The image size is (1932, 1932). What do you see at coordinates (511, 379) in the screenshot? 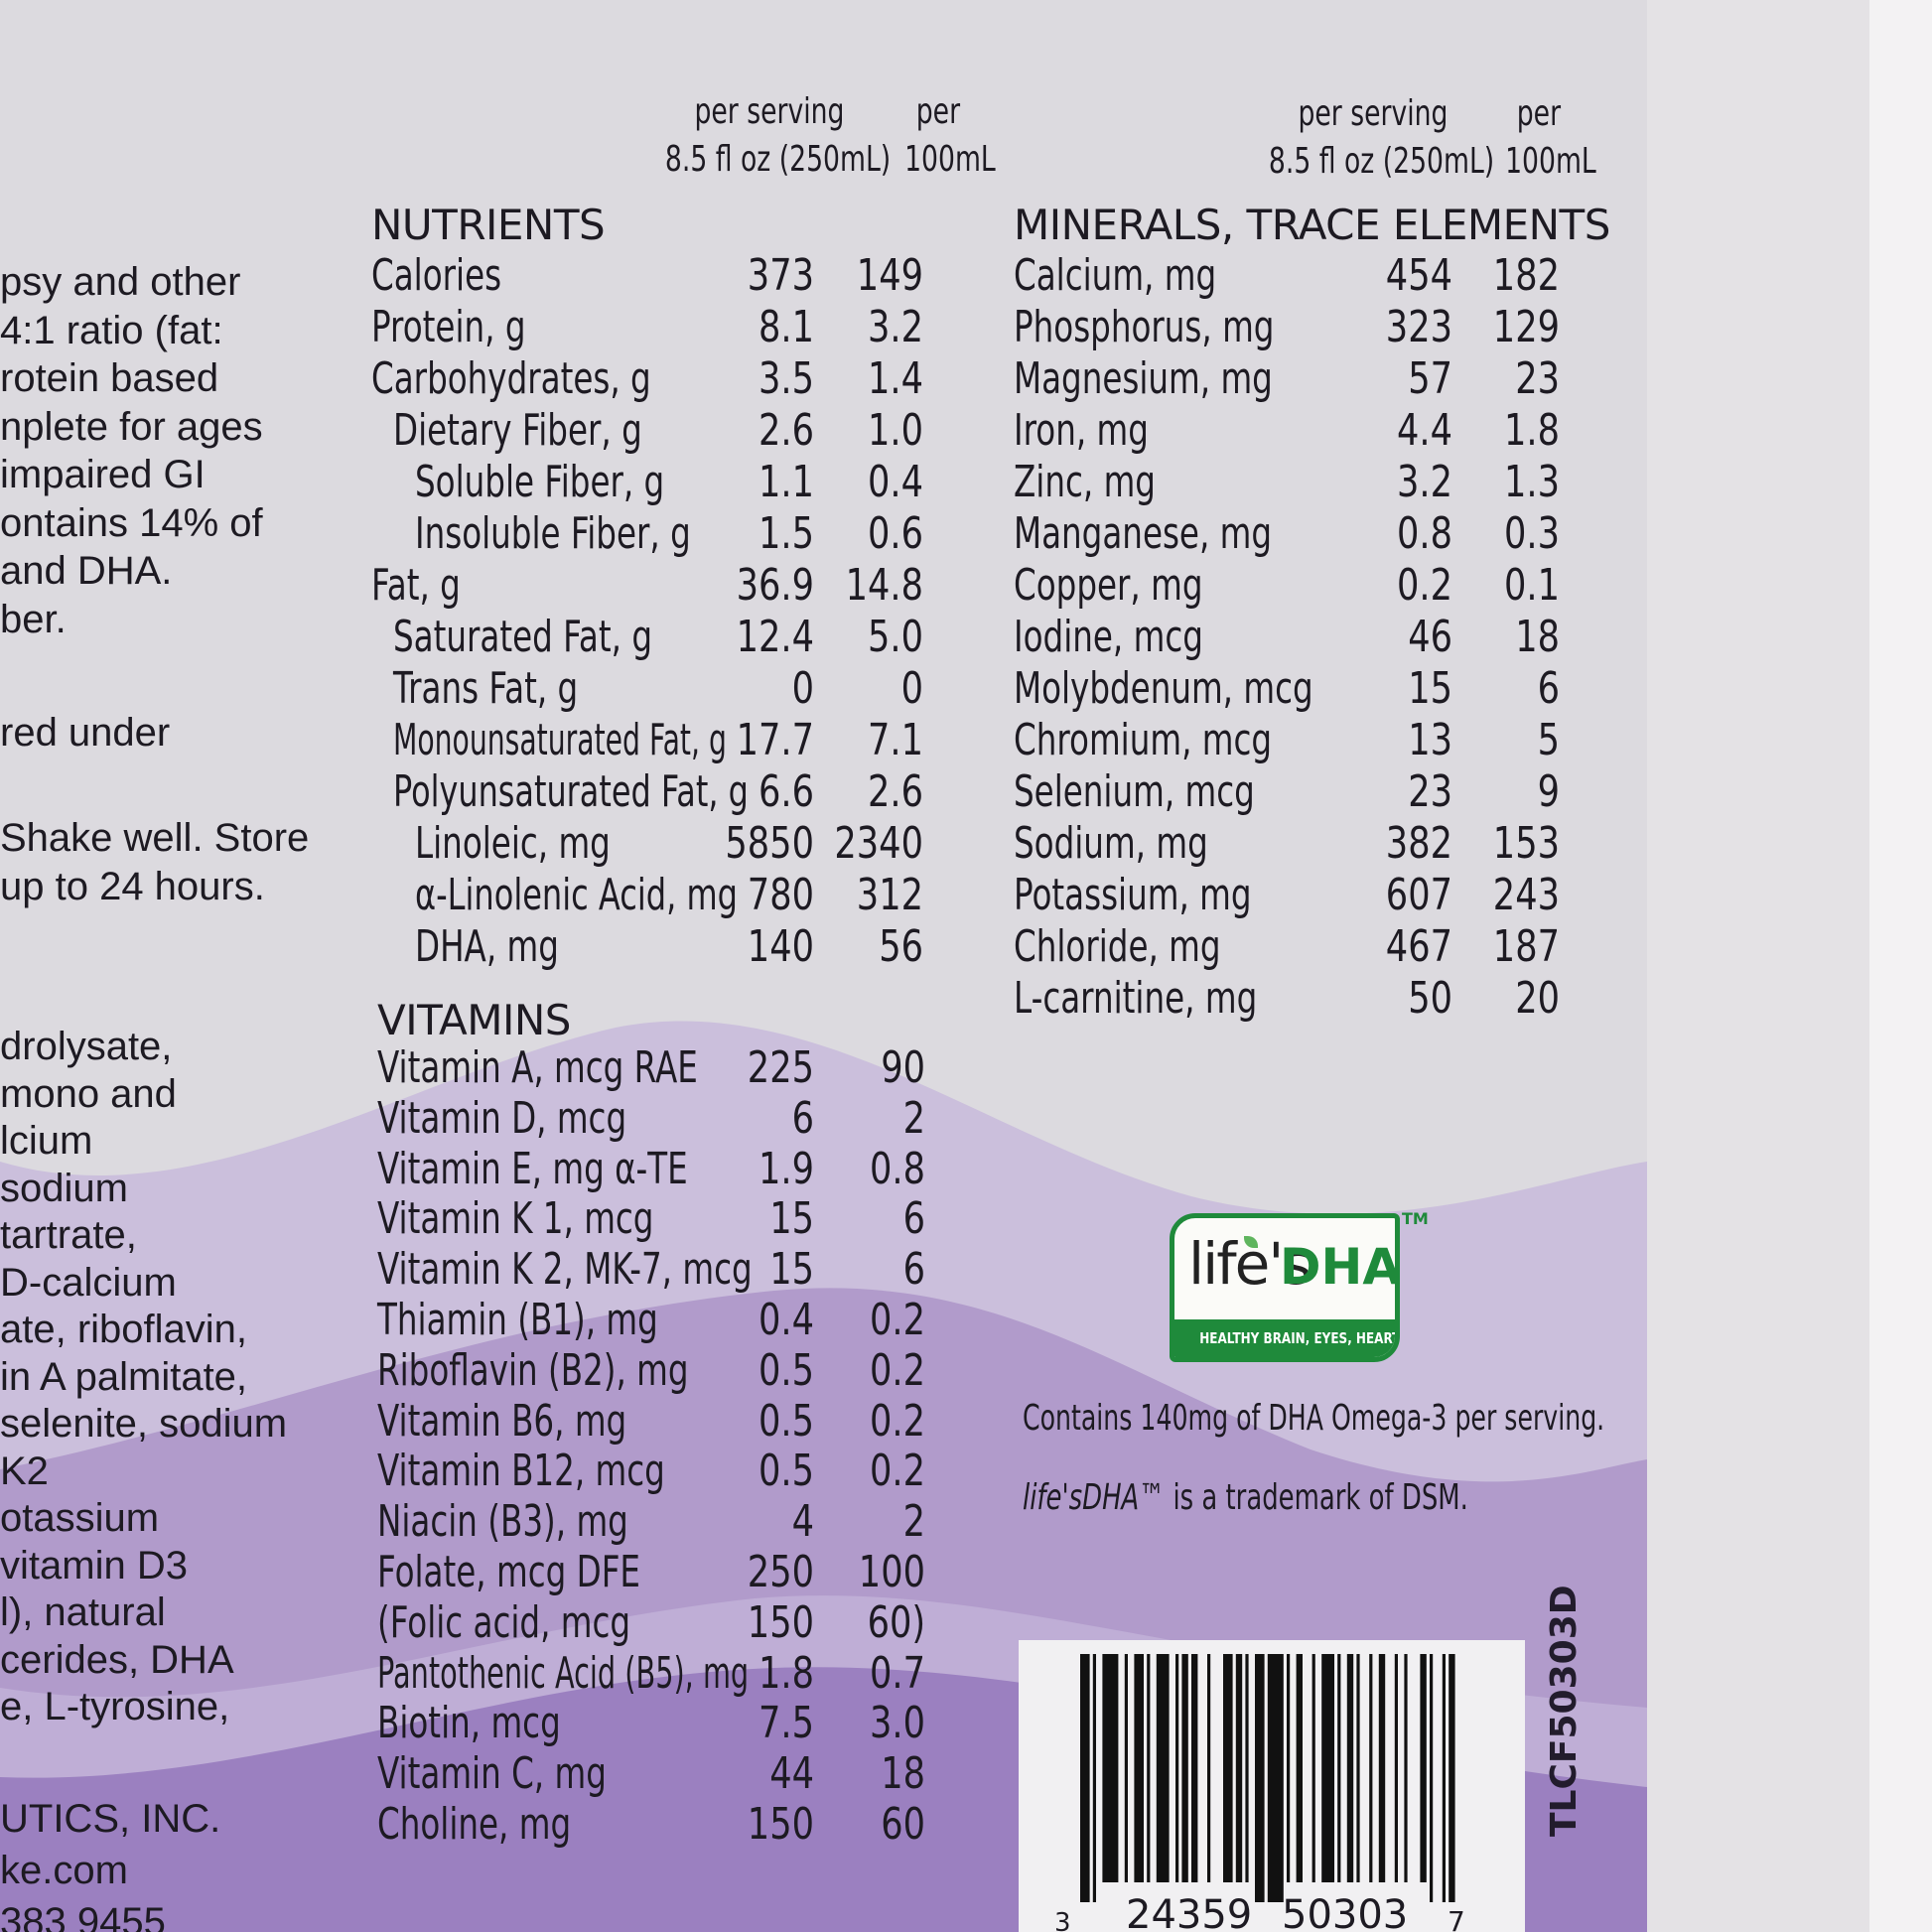
I see `nutrient-label: Carbohydrates, g` at bounding box center [511, 379].